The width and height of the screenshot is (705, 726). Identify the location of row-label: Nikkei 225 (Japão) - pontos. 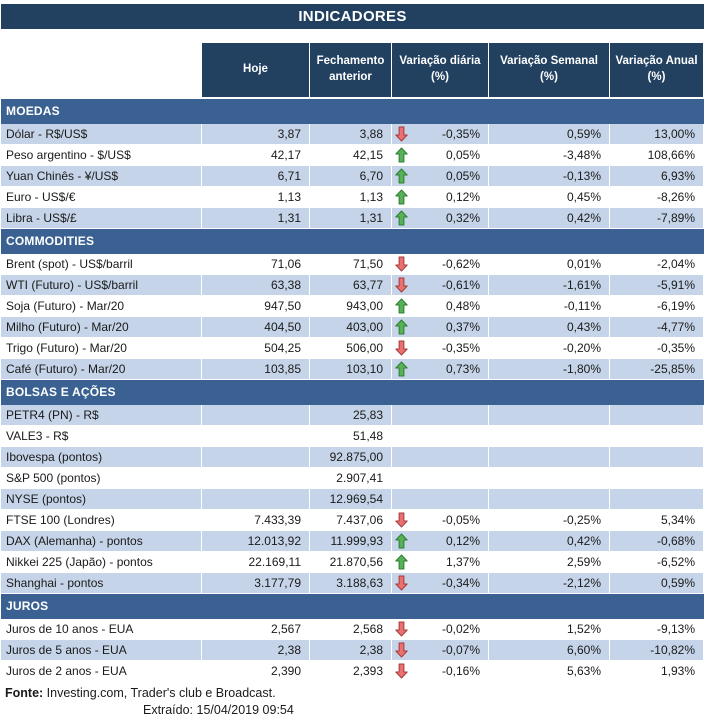
(101, 562).